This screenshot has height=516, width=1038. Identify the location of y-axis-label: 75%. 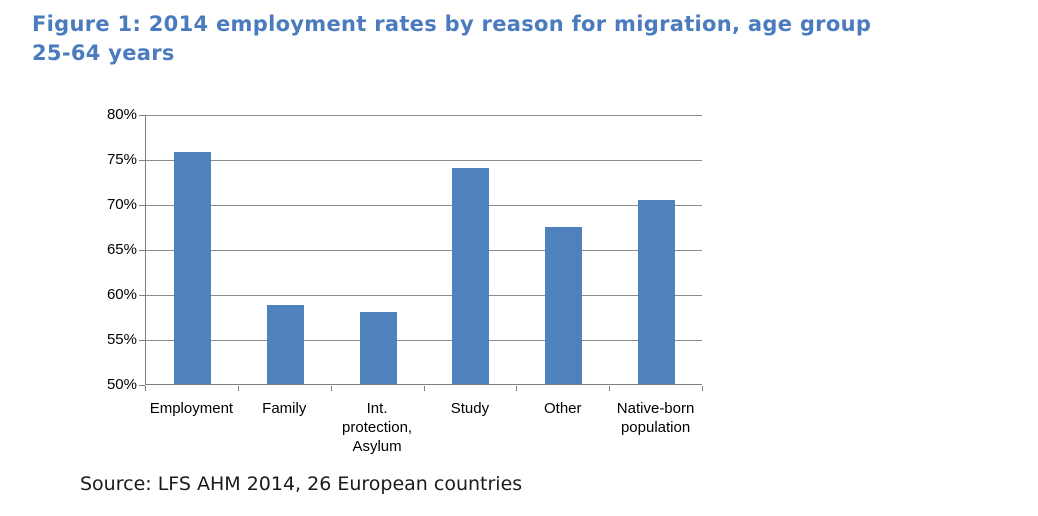
(121, 159).